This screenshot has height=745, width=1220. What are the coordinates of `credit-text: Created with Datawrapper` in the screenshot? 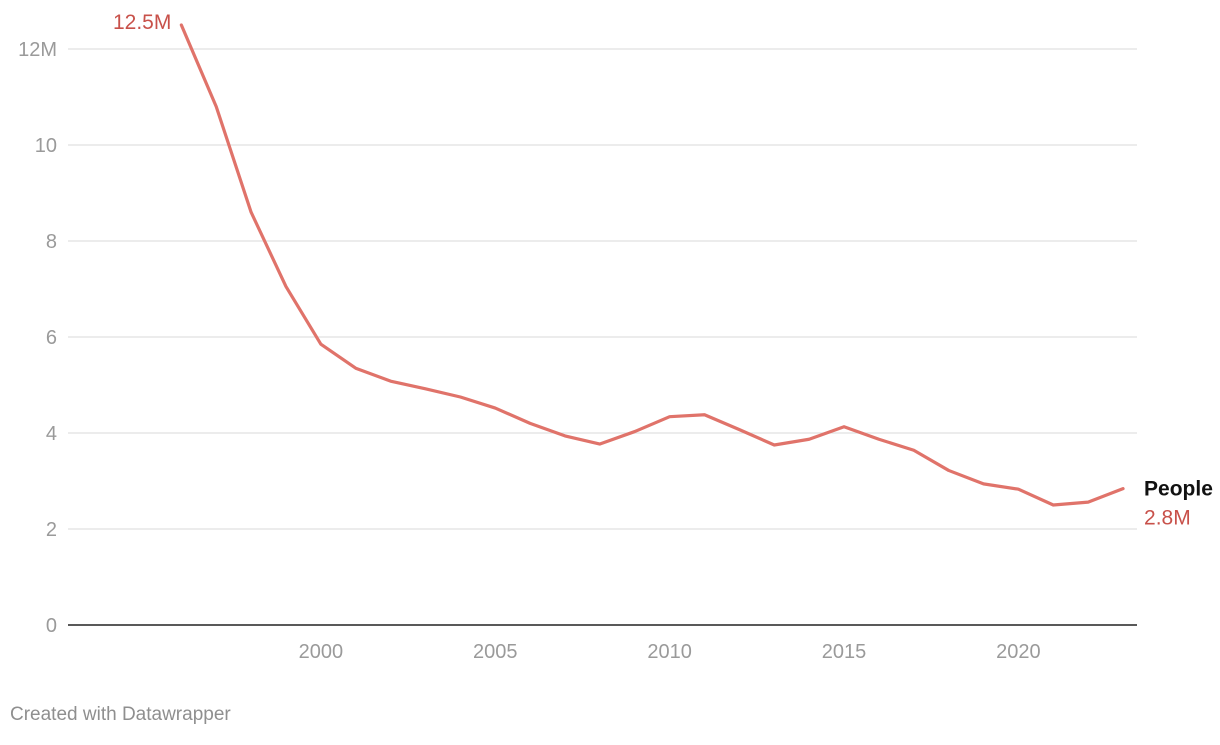 It's located at (120, 714).